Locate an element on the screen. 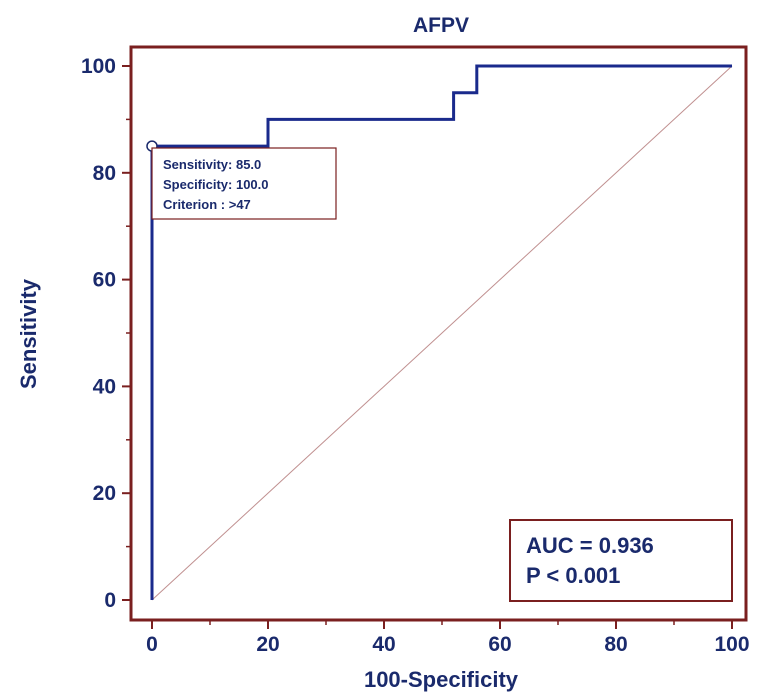 This screenshot has height=693, width=758. stats-box: AUC = 0.936 P < 0.001 is located at coordinates (621, 560).